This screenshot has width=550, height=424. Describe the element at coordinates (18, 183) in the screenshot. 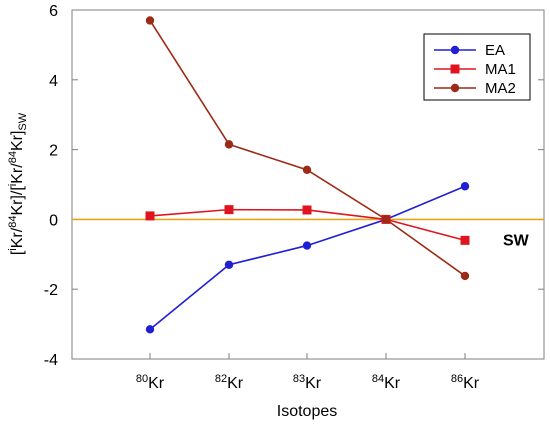

I see `y-axis-label: [iKr/84Kr]/[iKr/84Kr]SW` at that location.